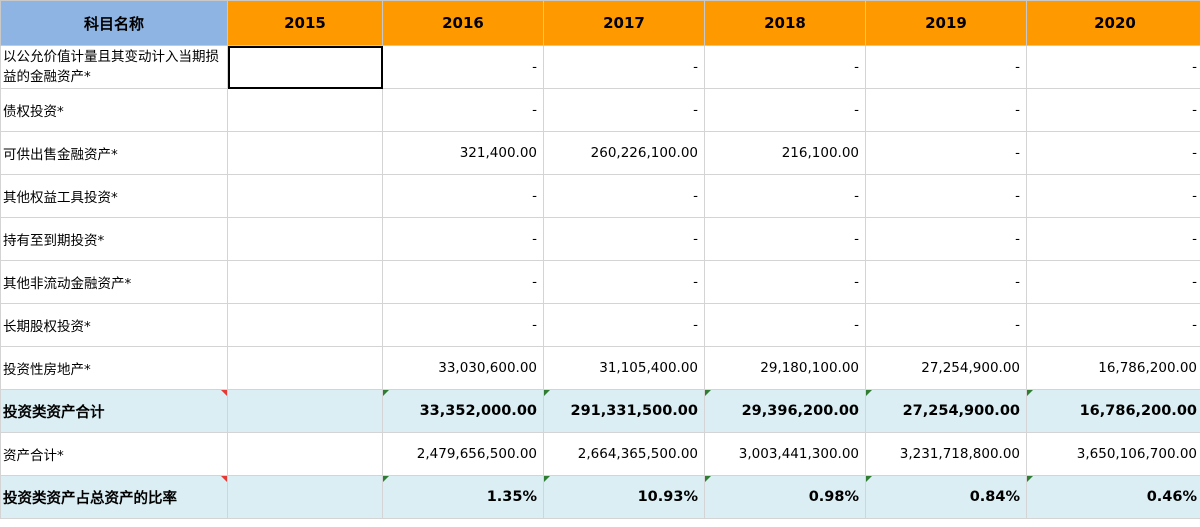 The height and width of the screenshot is (527, 1200). Describe the element at coordinates (624, 411) in the screenshot. I see `cell: 291,331,500.00` at that location.